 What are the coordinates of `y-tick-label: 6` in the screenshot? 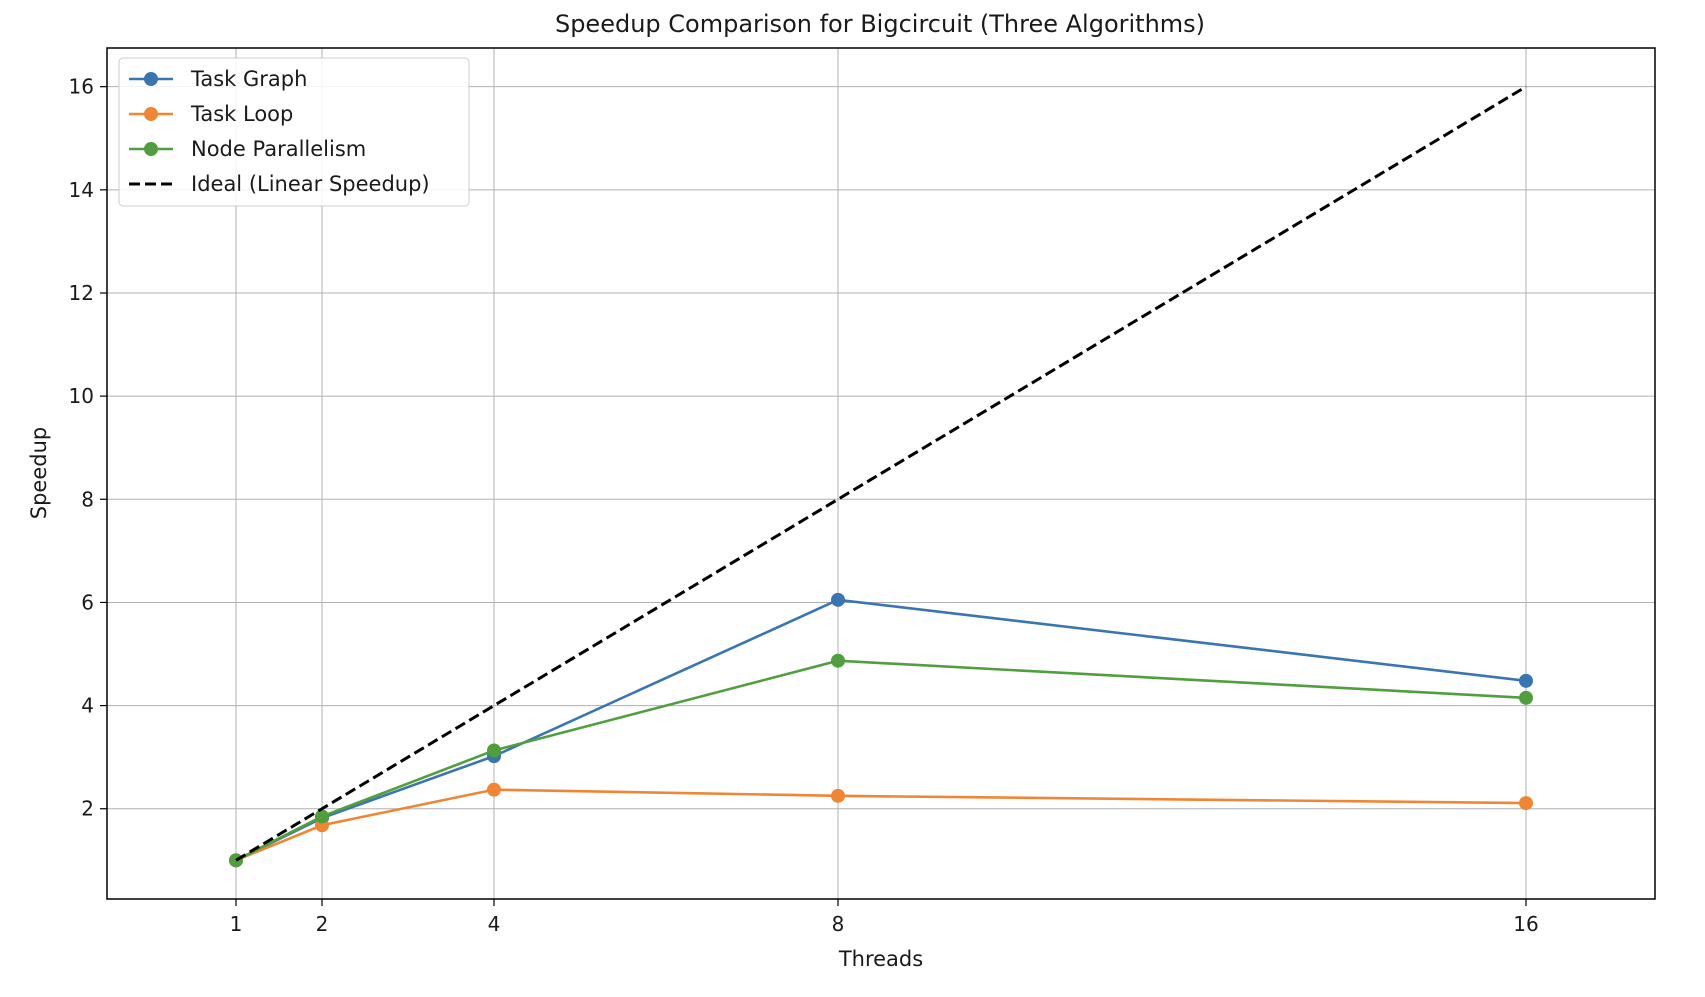 It's located at (87, 602).